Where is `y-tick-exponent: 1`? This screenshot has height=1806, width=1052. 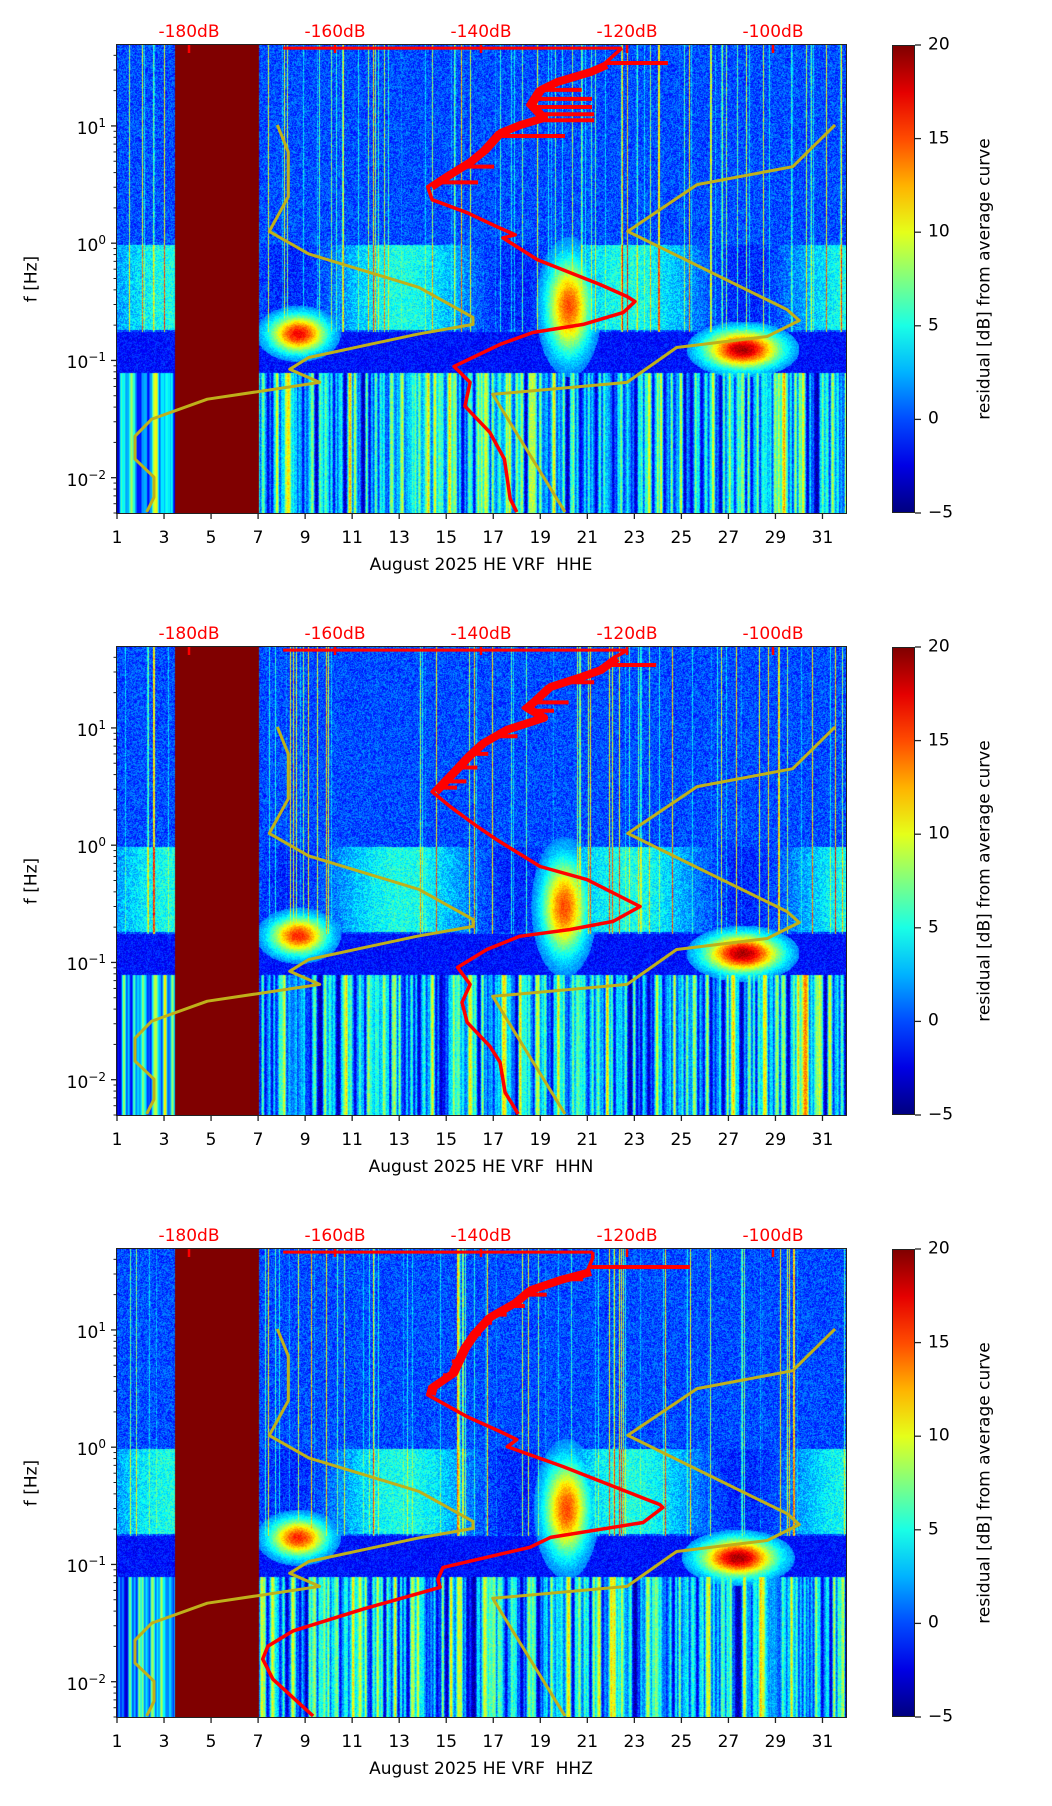 y-tick-exponent: 1 is located at coordinates (102, 1326).